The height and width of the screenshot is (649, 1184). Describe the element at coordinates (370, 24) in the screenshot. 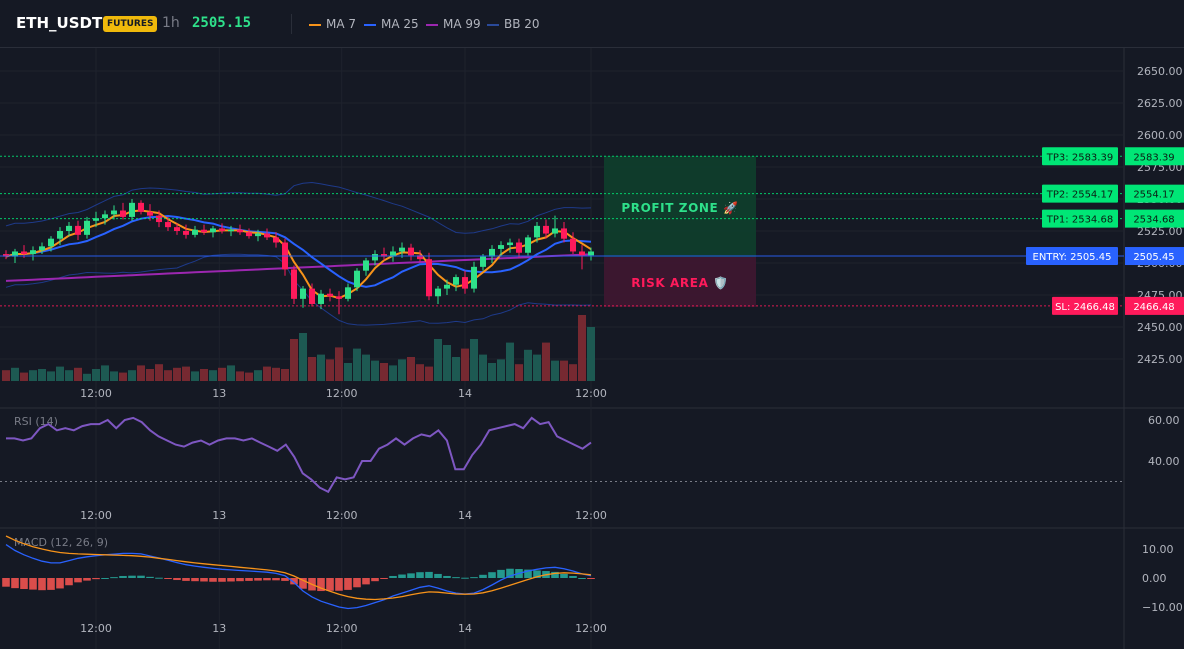

I see `ma25-swatch-icon` at that location.